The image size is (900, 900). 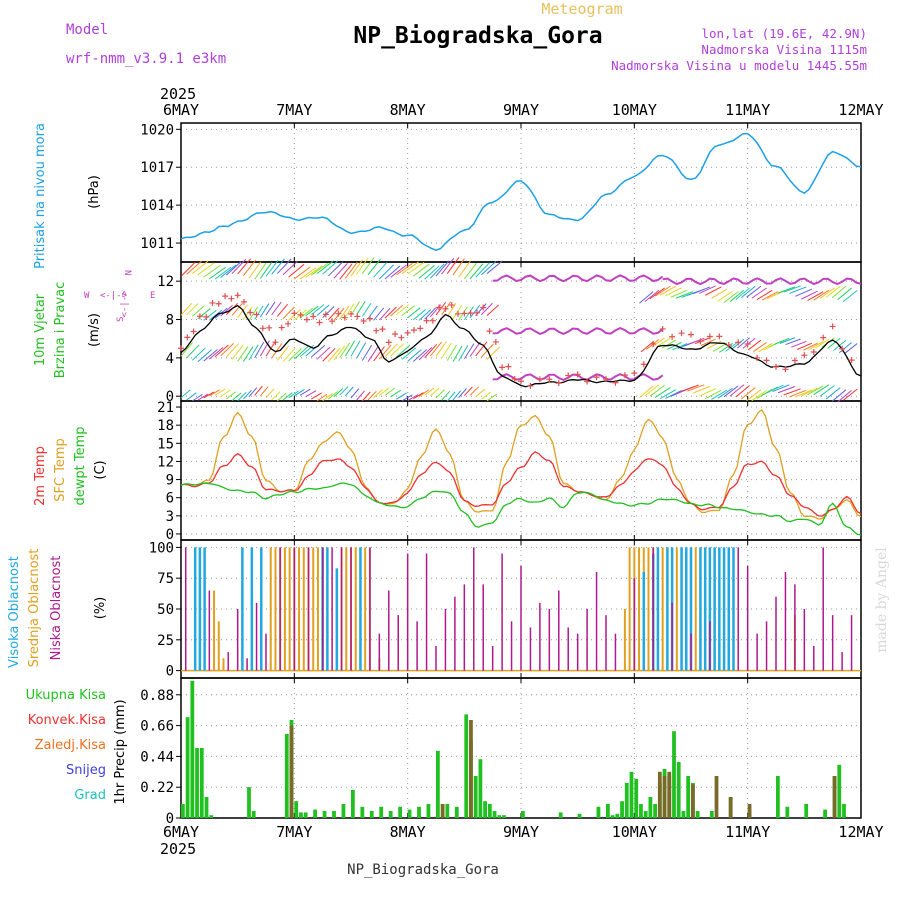 I want to click on cloud-low-label: Niska Oblacnost, so click(x=56, y=608).